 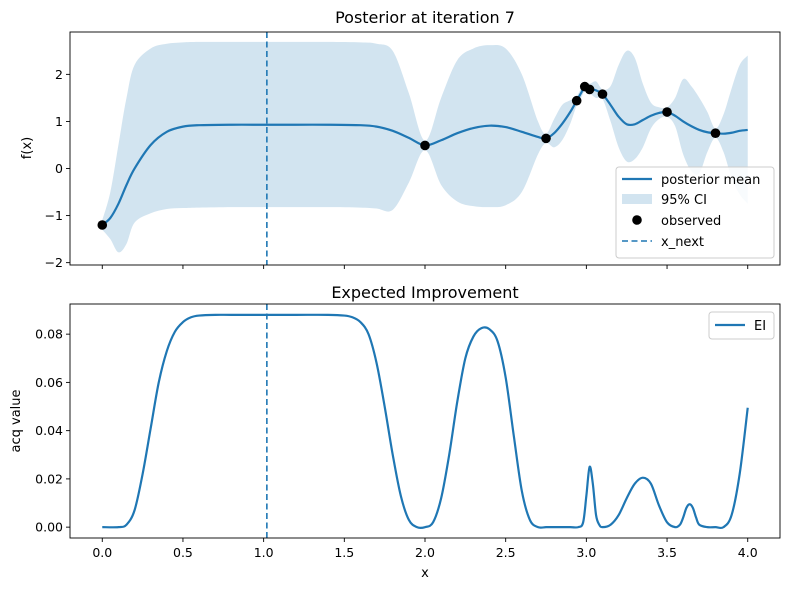 I want to click on y-tick-label: −1, so click(x=54, y=215).